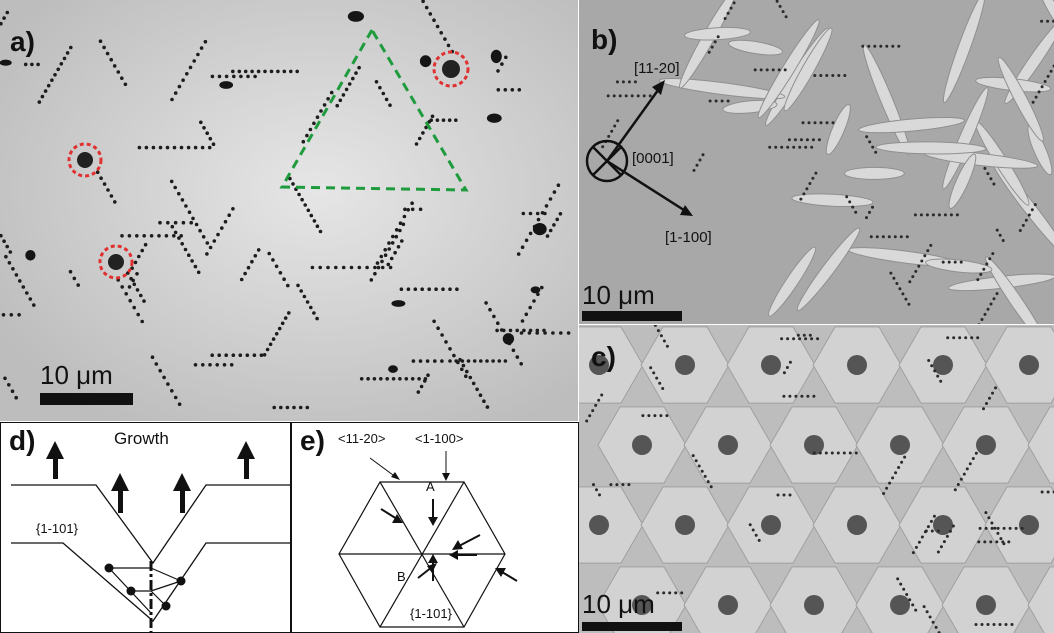 The image size is (1054, 633). I want to click on panel-e-label: e), so click(312, 440).